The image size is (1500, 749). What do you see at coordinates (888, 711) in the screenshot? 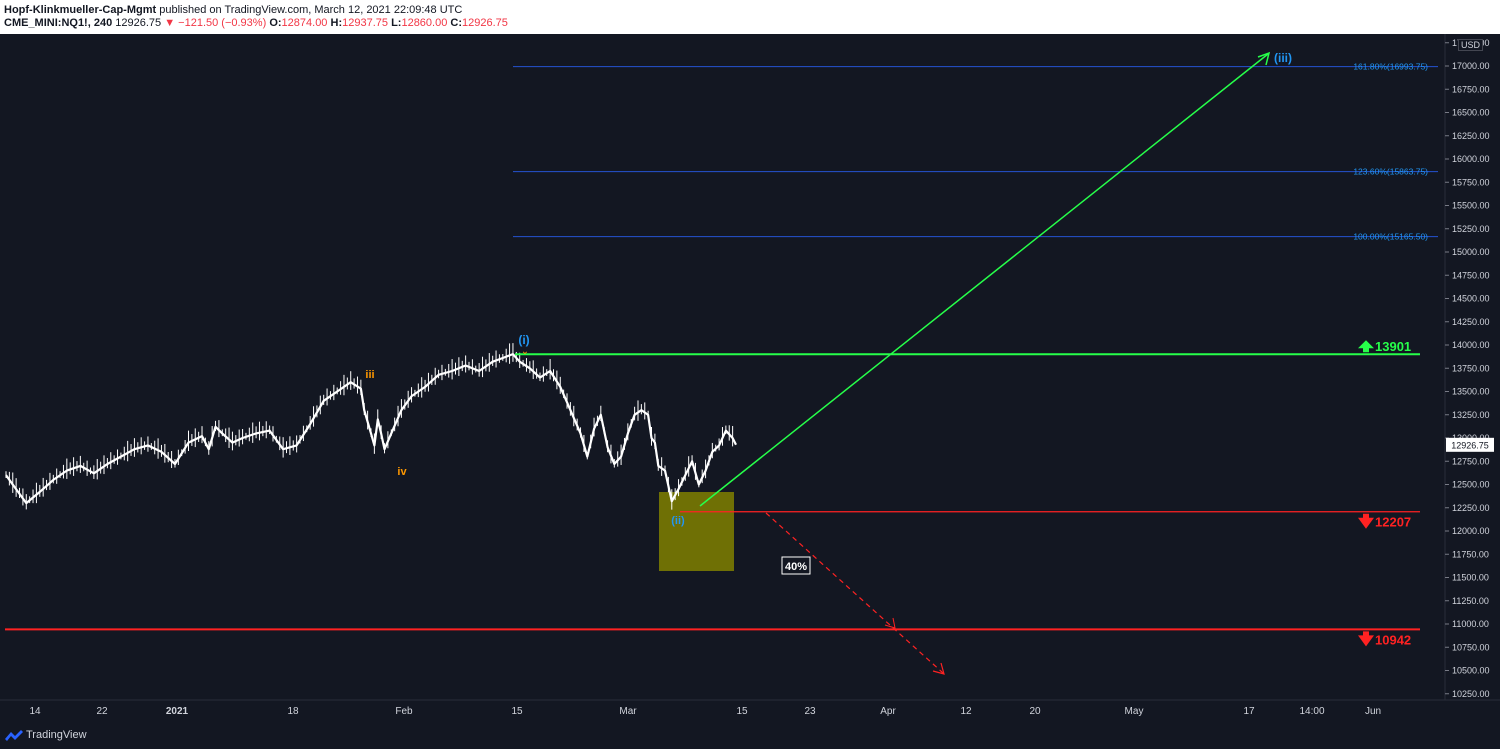
I see `x-tick-label: Apr` at bounding box center [888, 711].